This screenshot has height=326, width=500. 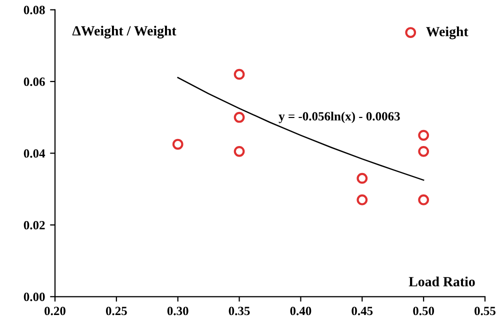 I want to click on y-axis-title: ΔWeight / Weight, so click(x=124, y=32).